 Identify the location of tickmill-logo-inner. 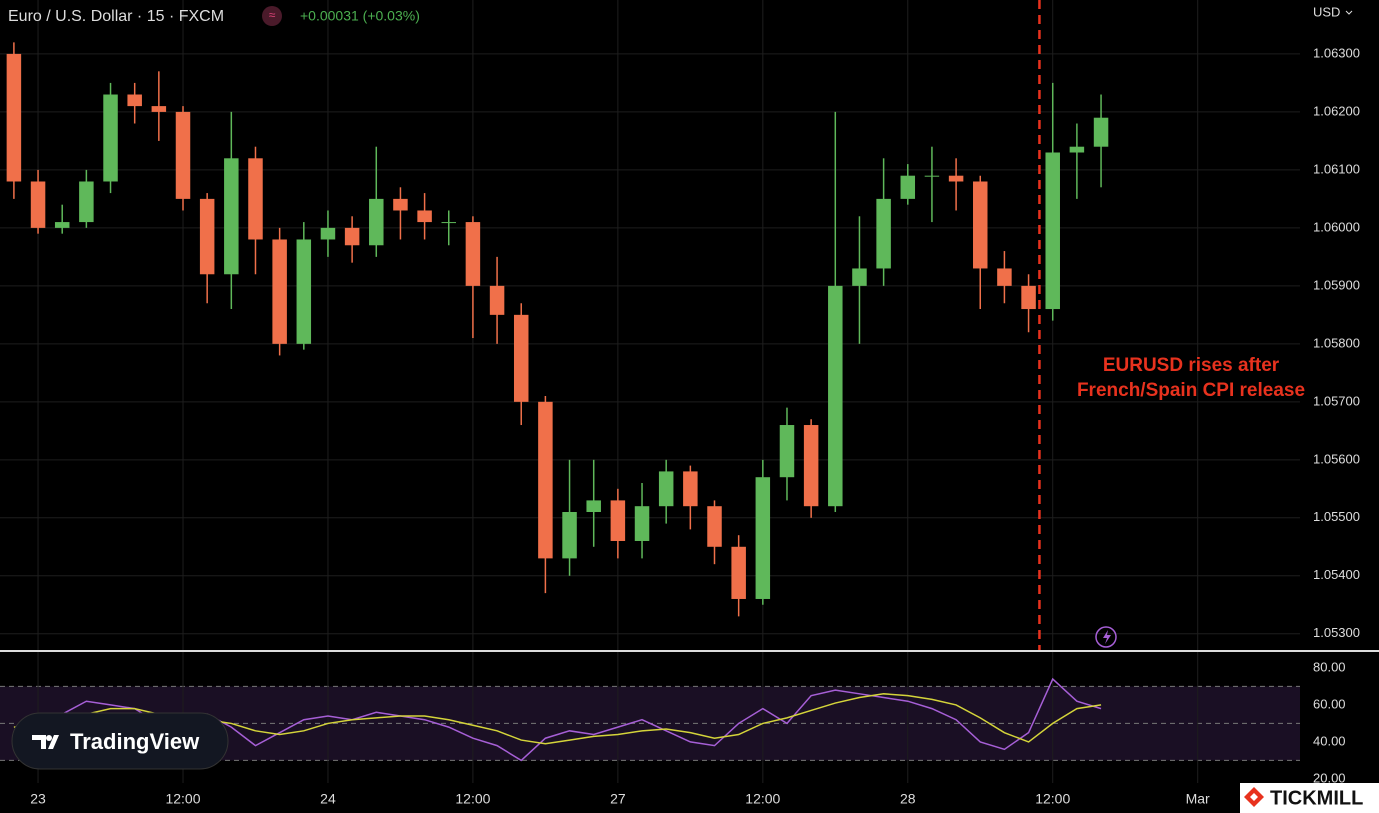
(1254, 797).